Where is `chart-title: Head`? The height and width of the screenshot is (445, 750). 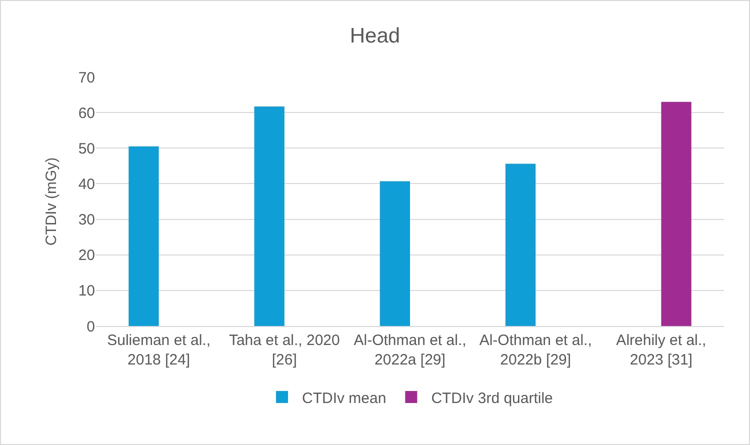 chart-title: Head is located at coordinates (375, 36).